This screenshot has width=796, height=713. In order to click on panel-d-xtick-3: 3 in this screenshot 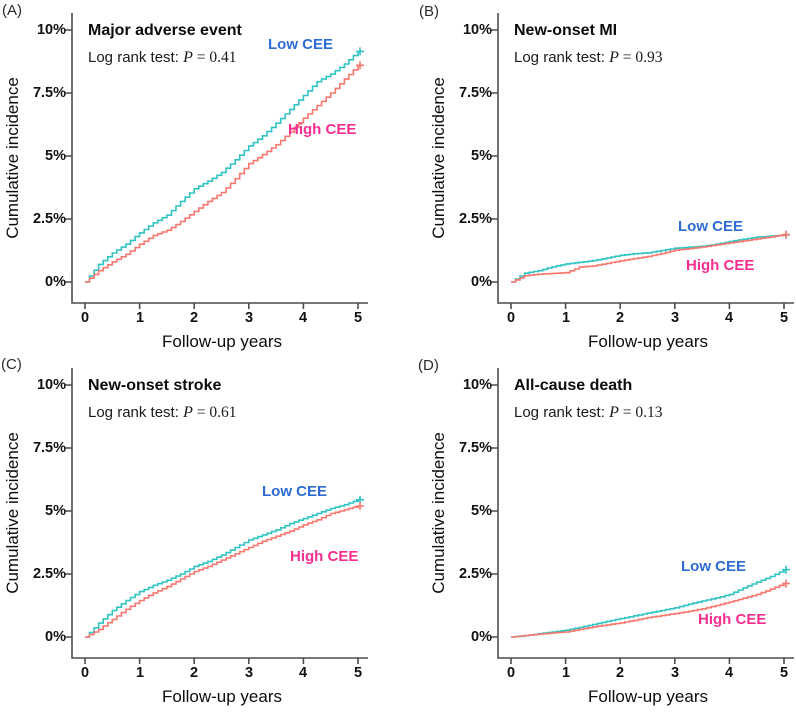, I will do `click(675, 673)`.